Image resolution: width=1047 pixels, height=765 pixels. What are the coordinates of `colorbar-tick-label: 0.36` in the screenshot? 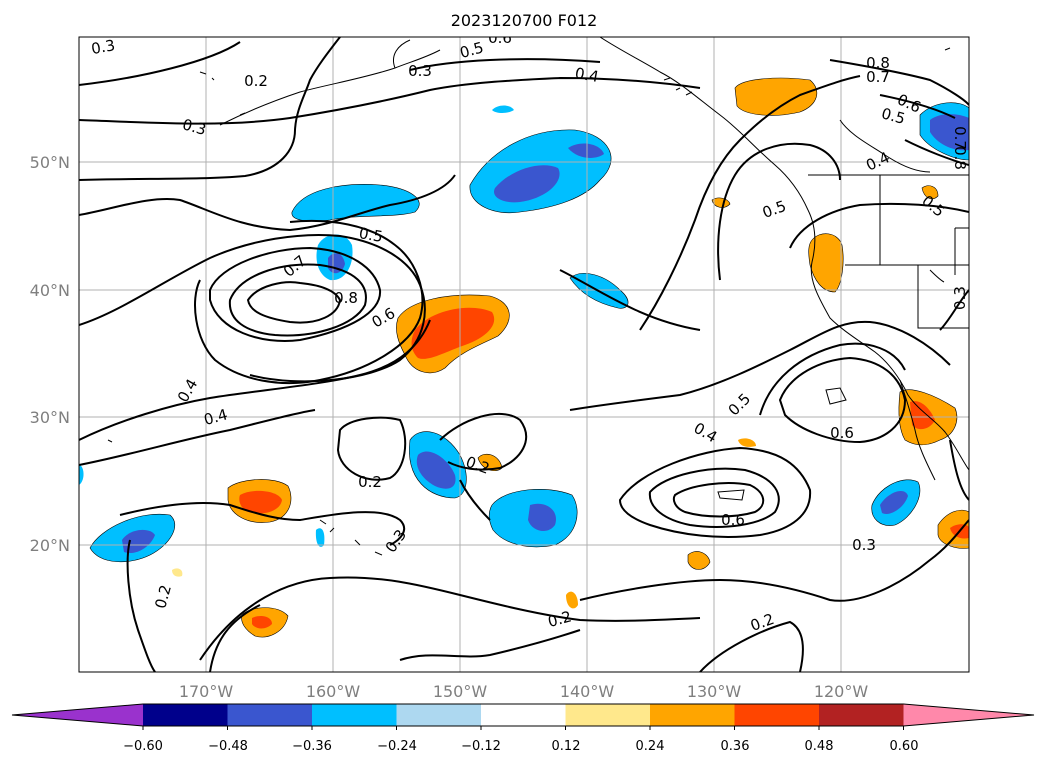 It's located at (735, 746).